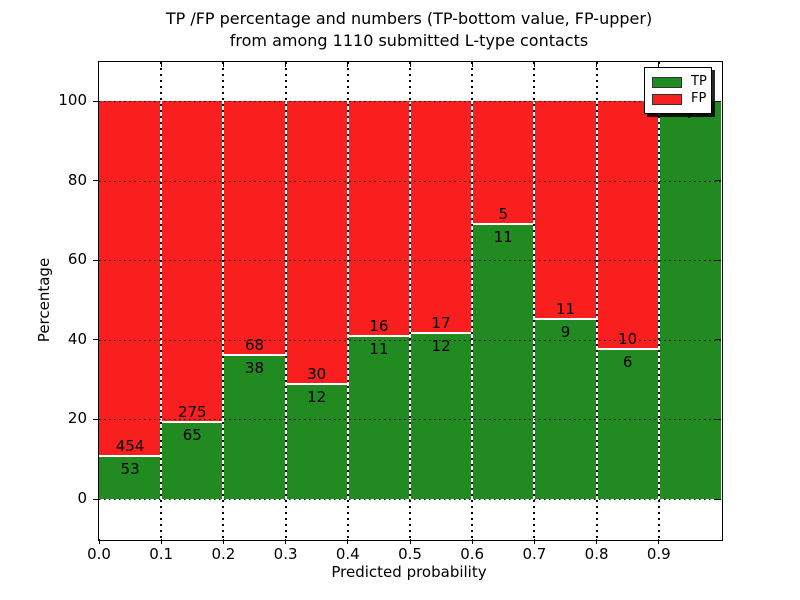  I want to click on tp-count-label: 12, so click(317, 397).